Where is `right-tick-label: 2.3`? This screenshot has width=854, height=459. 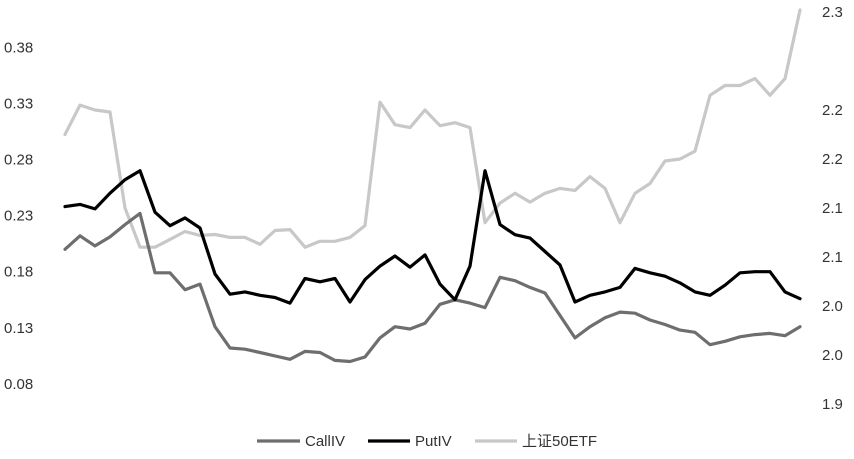
right-tick-label: 2.3 is located at coordinates (832, 12).